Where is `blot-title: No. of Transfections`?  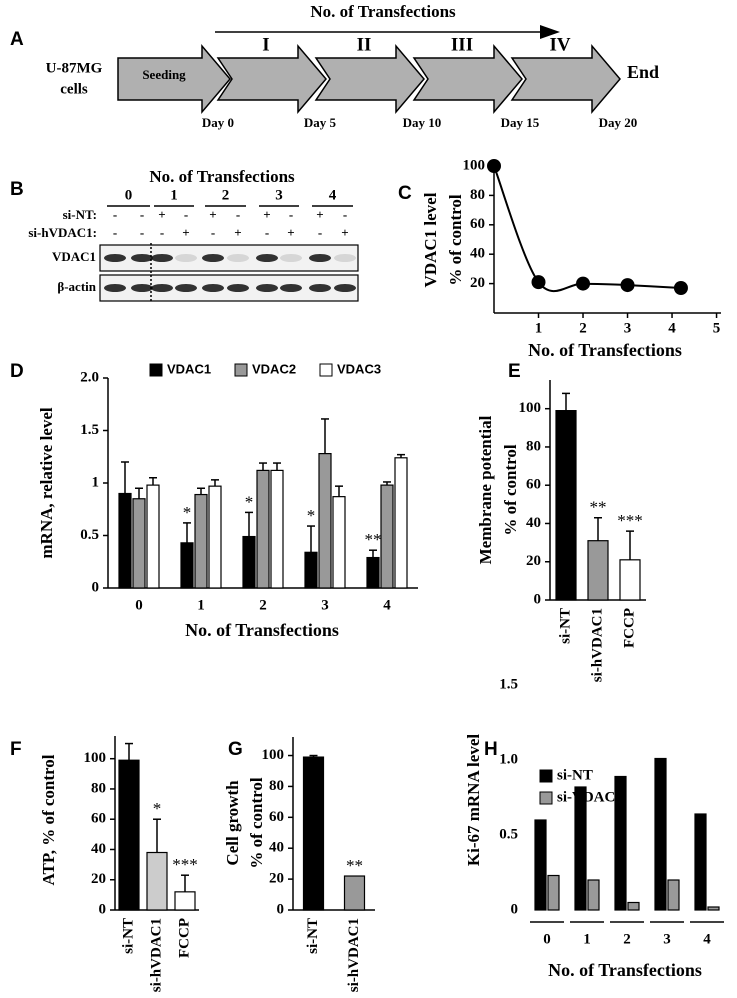
blot-title: No. of Transfections is located at coordinates (222, 176).